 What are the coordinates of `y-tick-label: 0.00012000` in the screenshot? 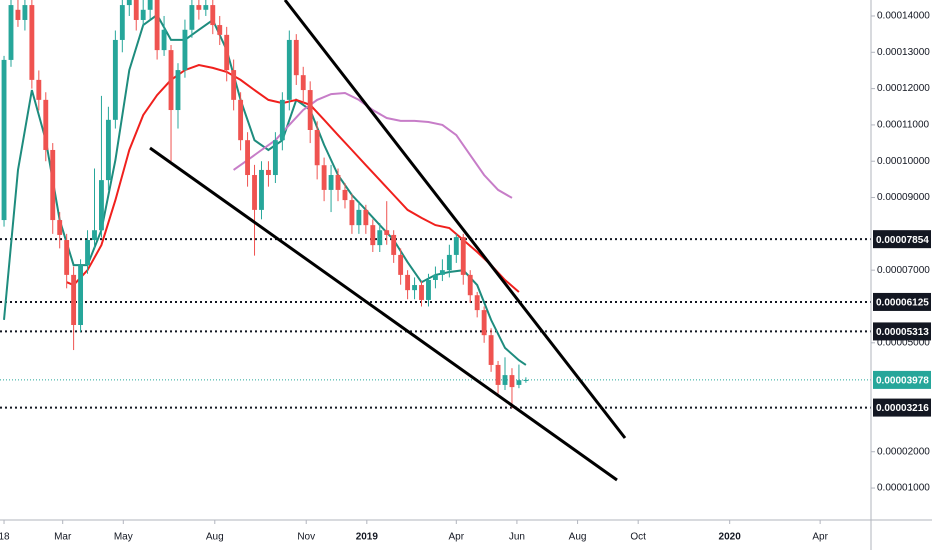 It's located at (903, 88).